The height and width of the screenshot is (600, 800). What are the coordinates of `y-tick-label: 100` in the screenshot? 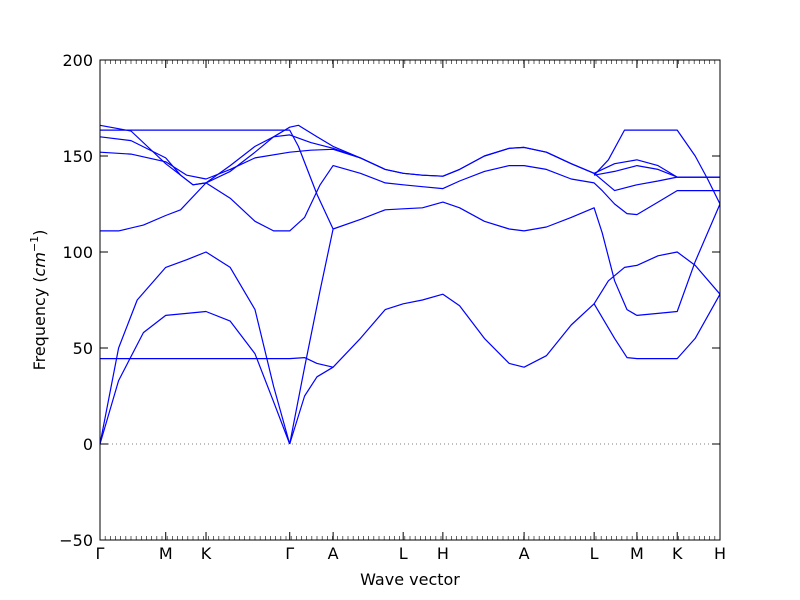 It's located at (77, 252).